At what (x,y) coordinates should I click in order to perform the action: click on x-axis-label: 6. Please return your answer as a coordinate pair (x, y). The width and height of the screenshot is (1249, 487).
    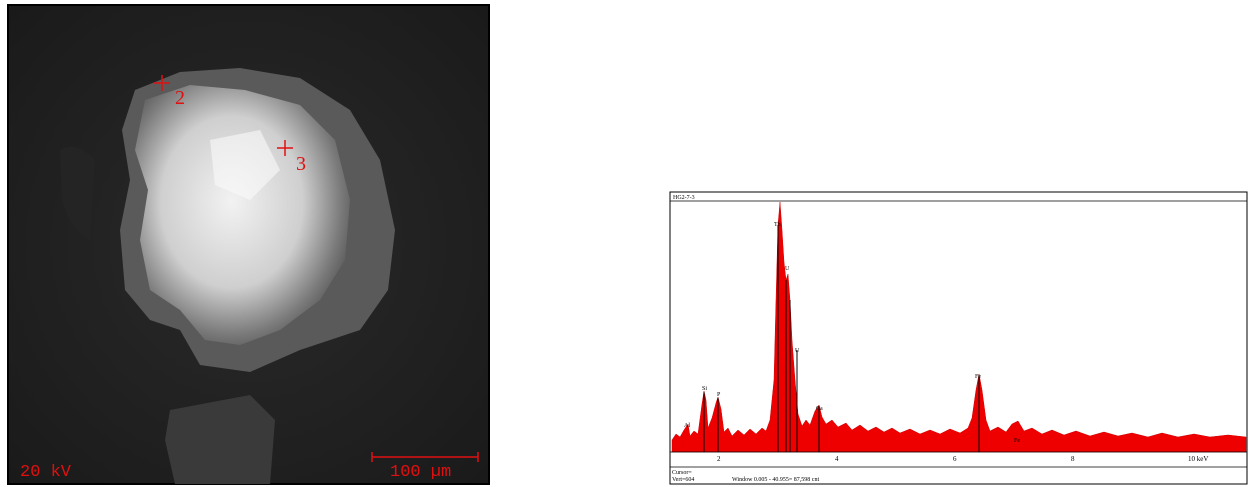
    Looking at the image, I should click on (955, 459).